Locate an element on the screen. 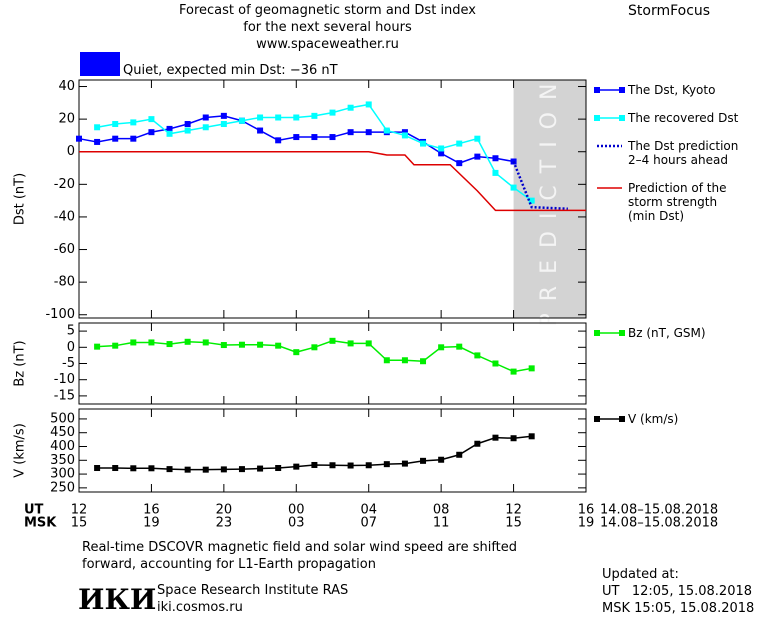  y-tick-label: 500 is located at coordinates (62, 418).